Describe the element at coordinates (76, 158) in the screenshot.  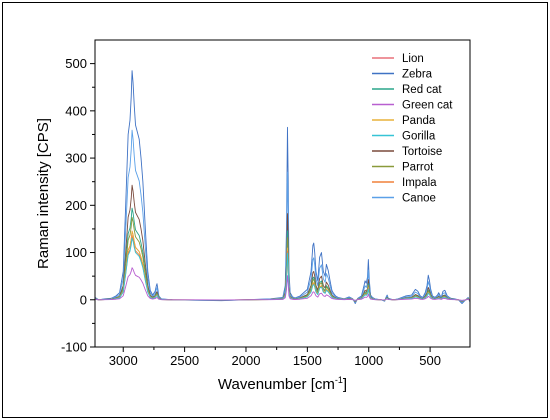
I see `y-tick-label: 300` at that location.